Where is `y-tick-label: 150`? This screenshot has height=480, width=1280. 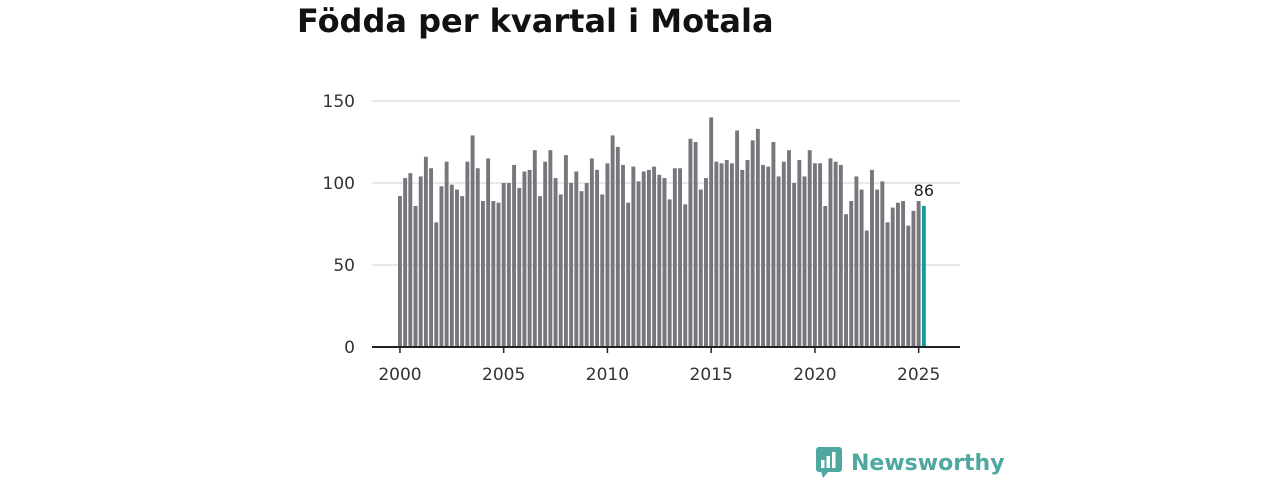 y-tick-label: 150 is located at coordinates (339, 102).